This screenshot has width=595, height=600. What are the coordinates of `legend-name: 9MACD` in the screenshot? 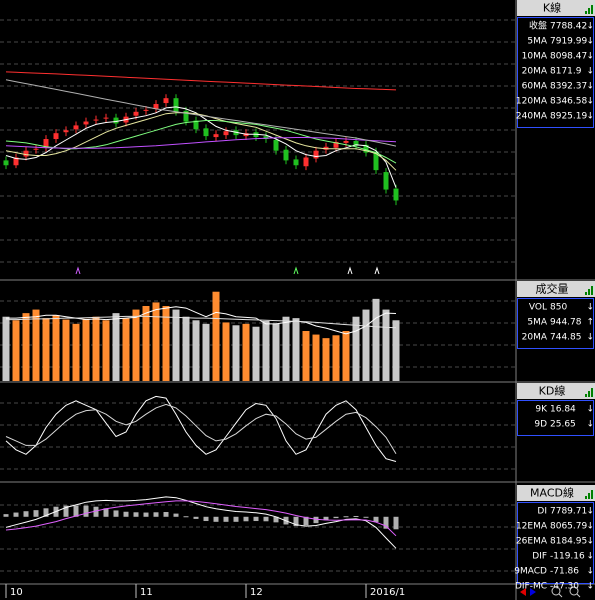 It's located at (530, 572).